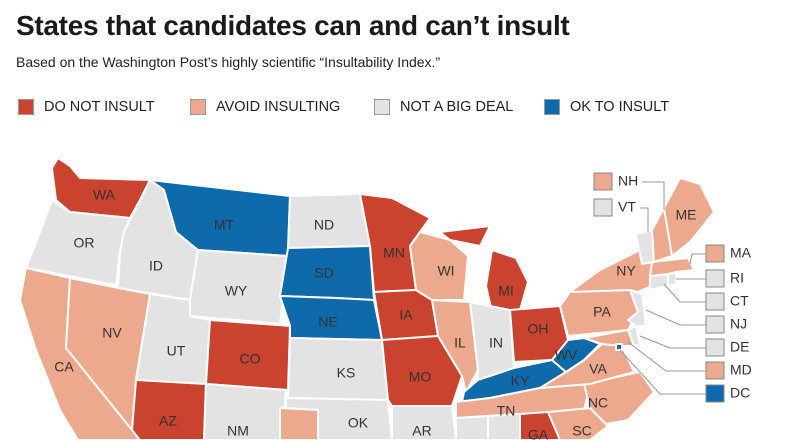 The width and height of the screenshot is (790, 440). What do you see at coordinates (738, 324) in the screenshot?
I see `callout-label-NJ: NJ` at bounding box center [738, 324].